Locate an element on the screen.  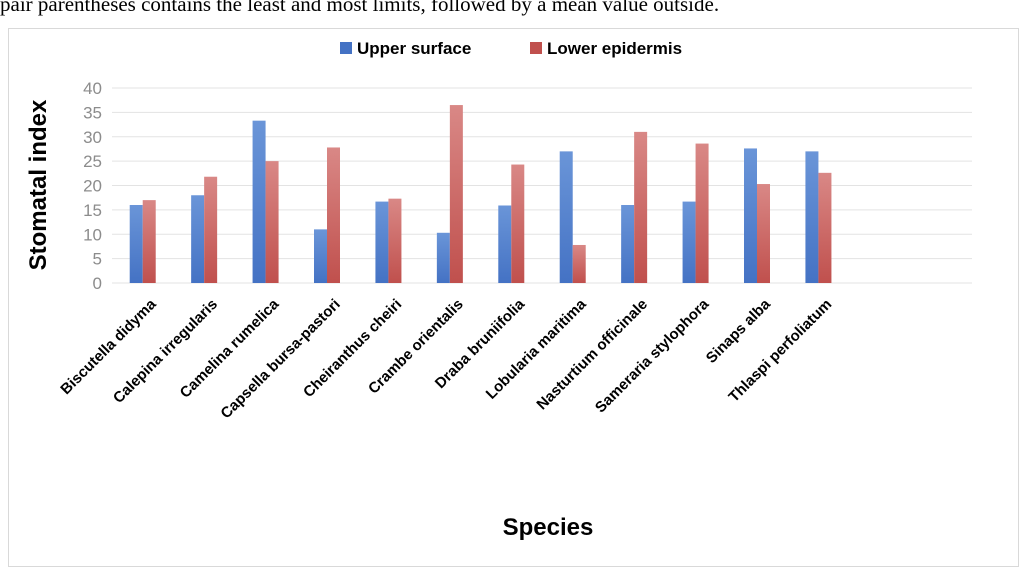
y-tick-label: 30 is located at coordinates (92, 137).